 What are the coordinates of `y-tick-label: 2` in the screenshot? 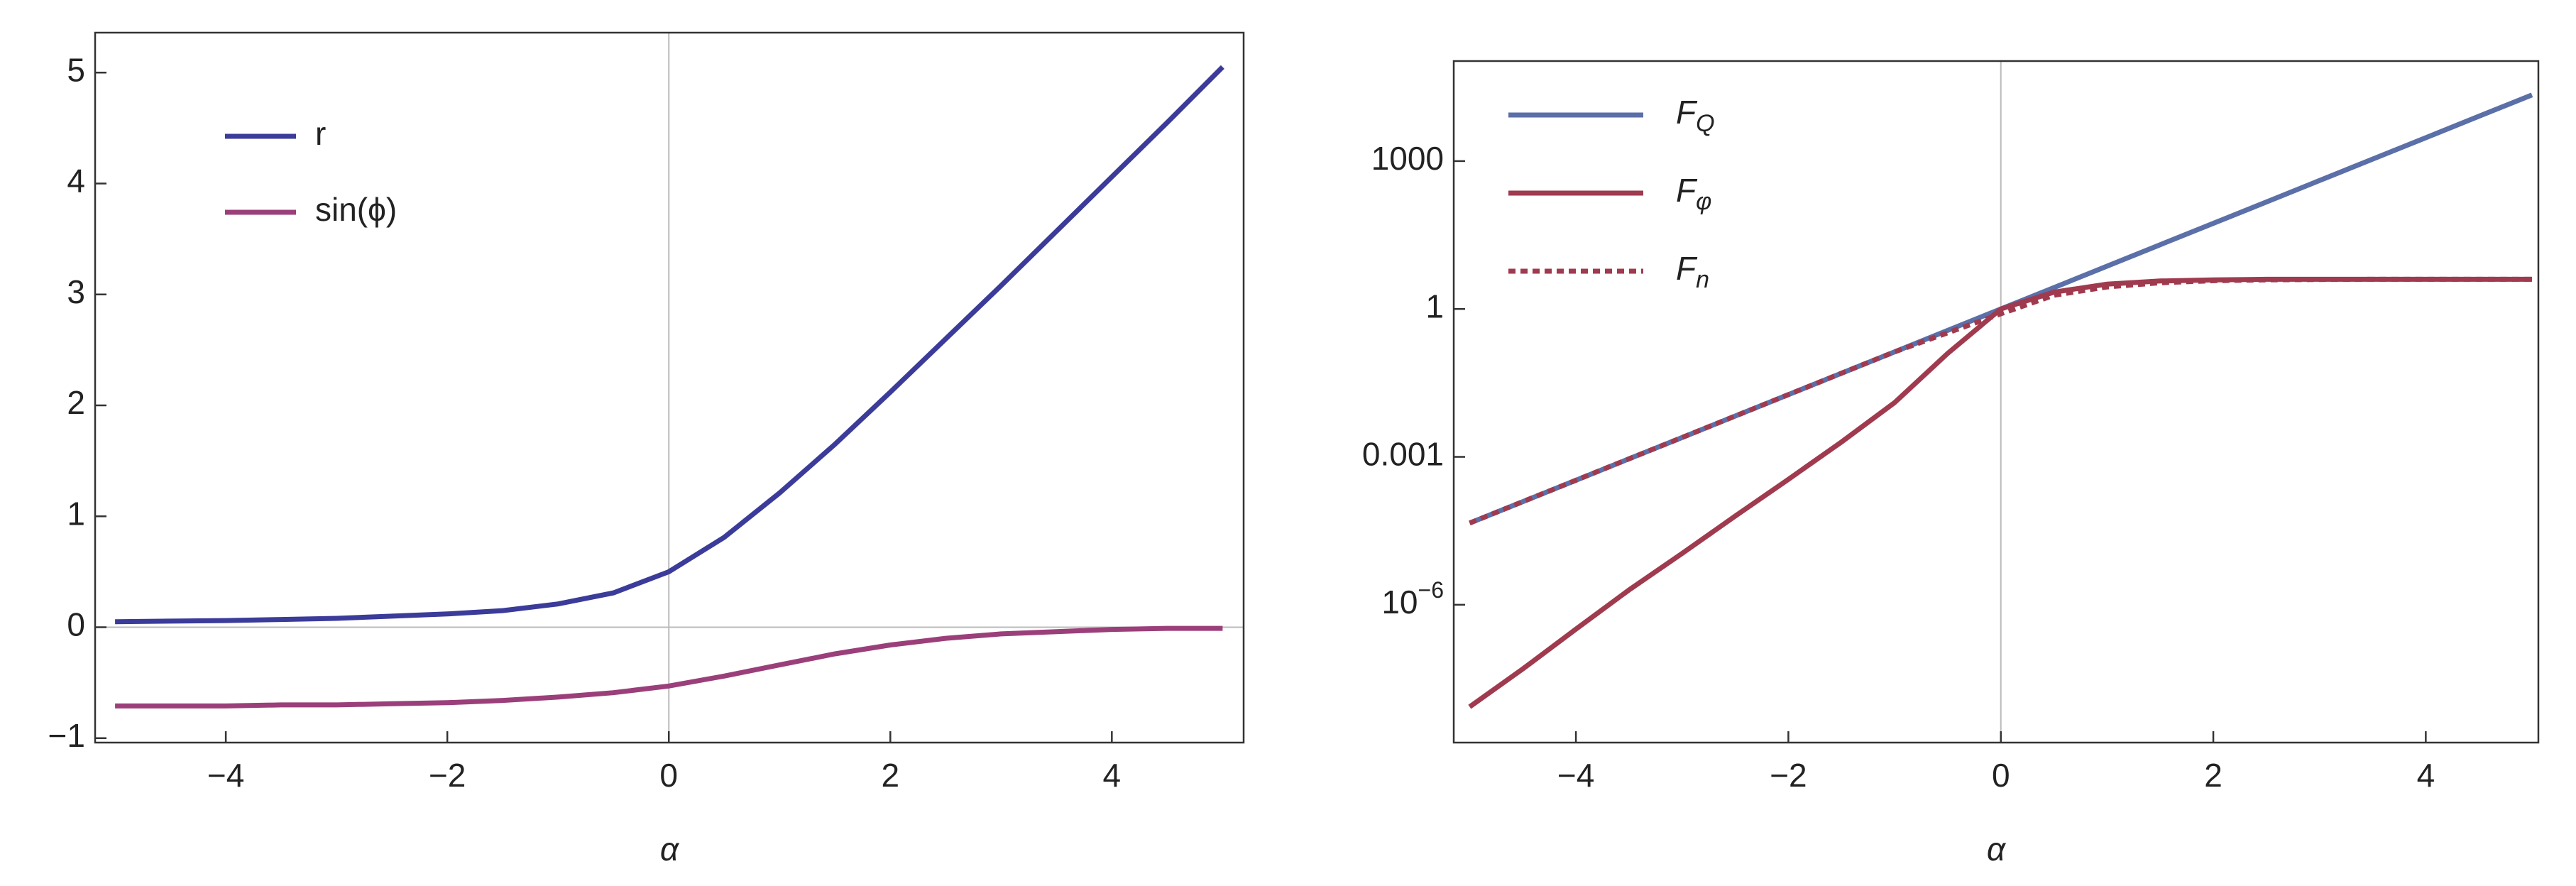 It's located at (76, 402).